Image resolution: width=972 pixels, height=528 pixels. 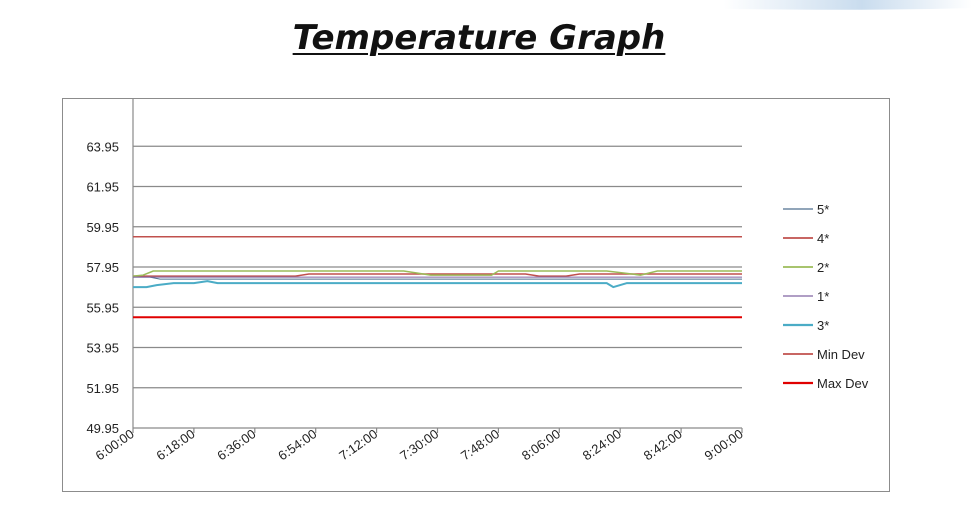 I want to click on page-title: Temperature Graph, so click(x=479, y=38).